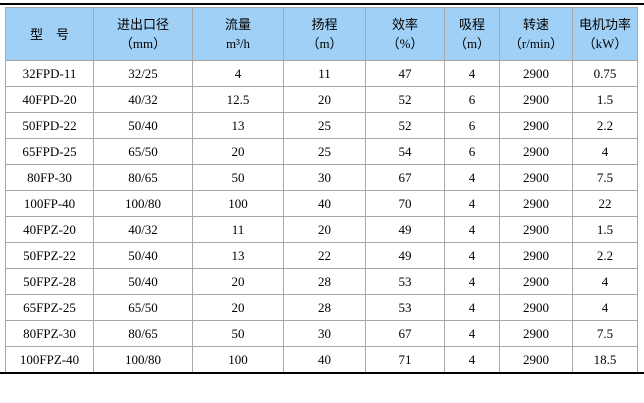 The width and height of the screenshot is (644, 403). What do you see at coordinates (49, 255) in the screenshot?
I see `model-cell: 50FPZ-22` at bounding box center [49, 255].